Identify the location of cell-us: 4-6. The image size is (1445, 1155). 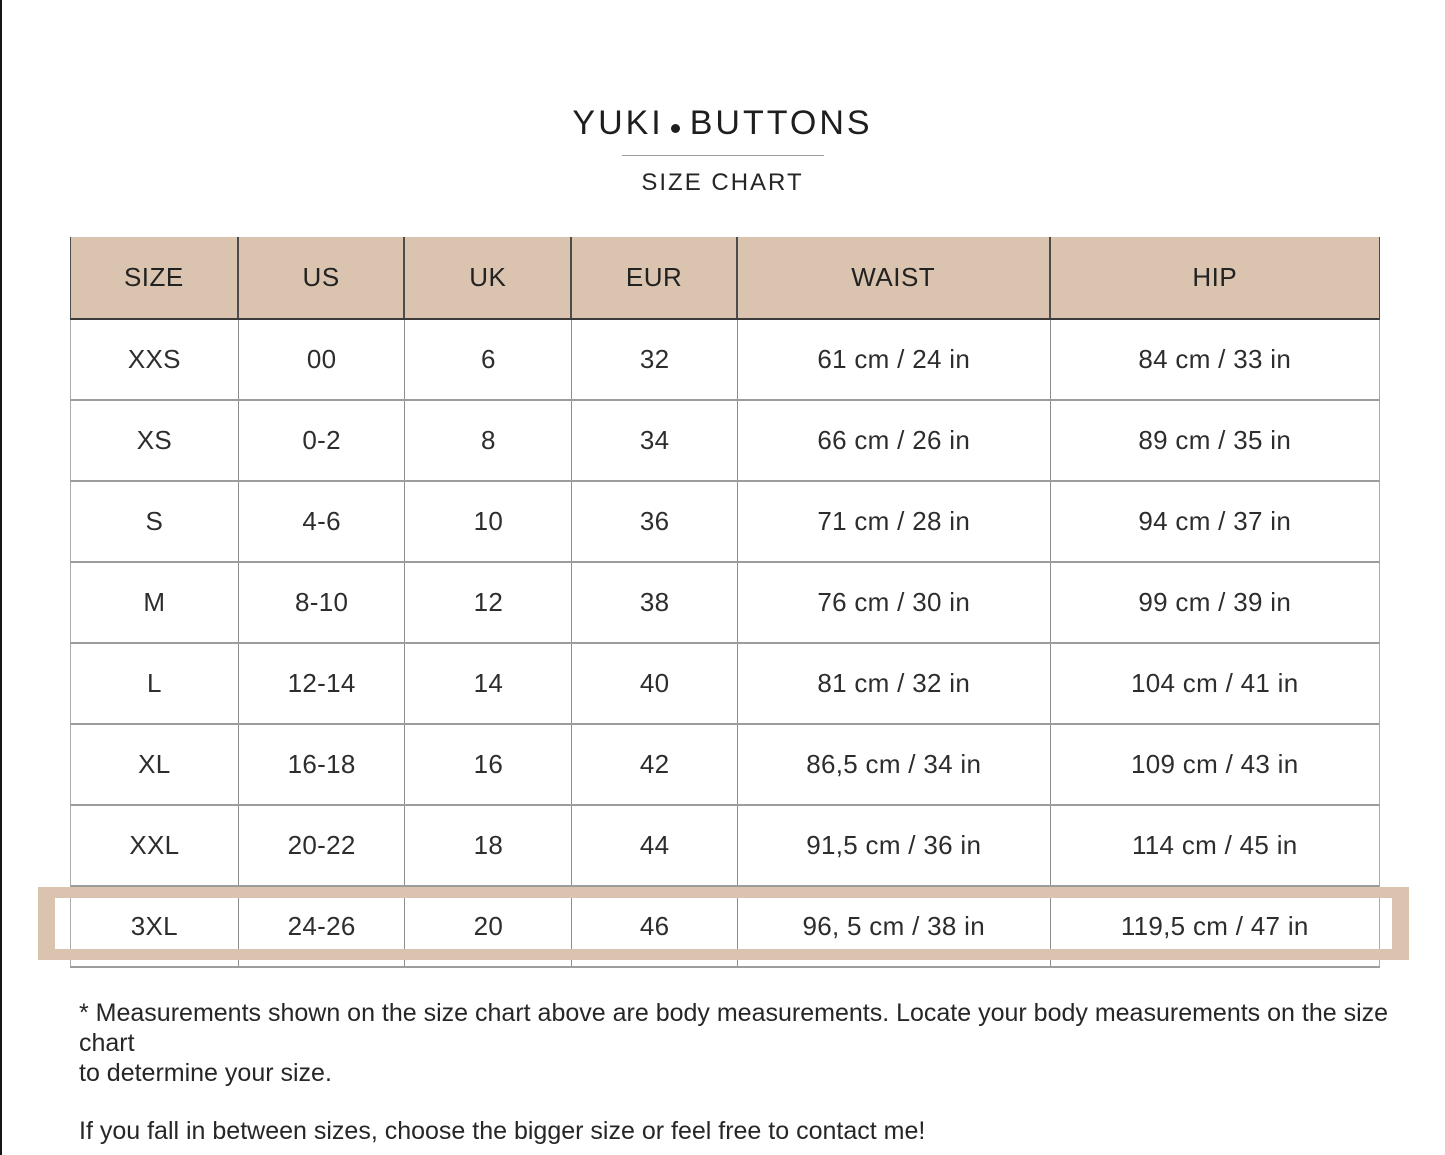
(322, 521).